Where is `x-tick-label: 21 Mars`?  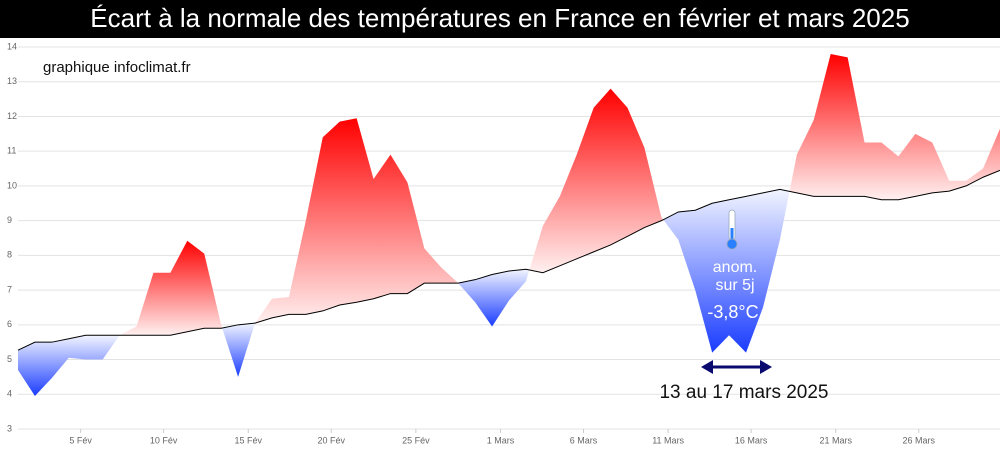
x-tick-label: 21 Mars is located at coordinates (836, 440).